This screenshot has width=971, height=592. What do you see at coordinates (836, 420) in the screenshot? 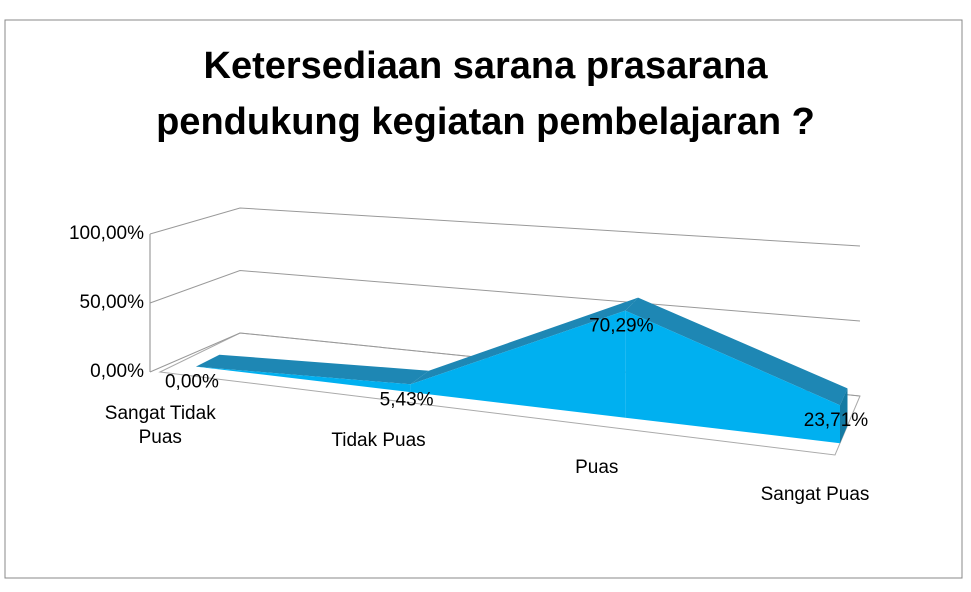
I see `data-label: 23,71%` at bounding box center [836, 420].